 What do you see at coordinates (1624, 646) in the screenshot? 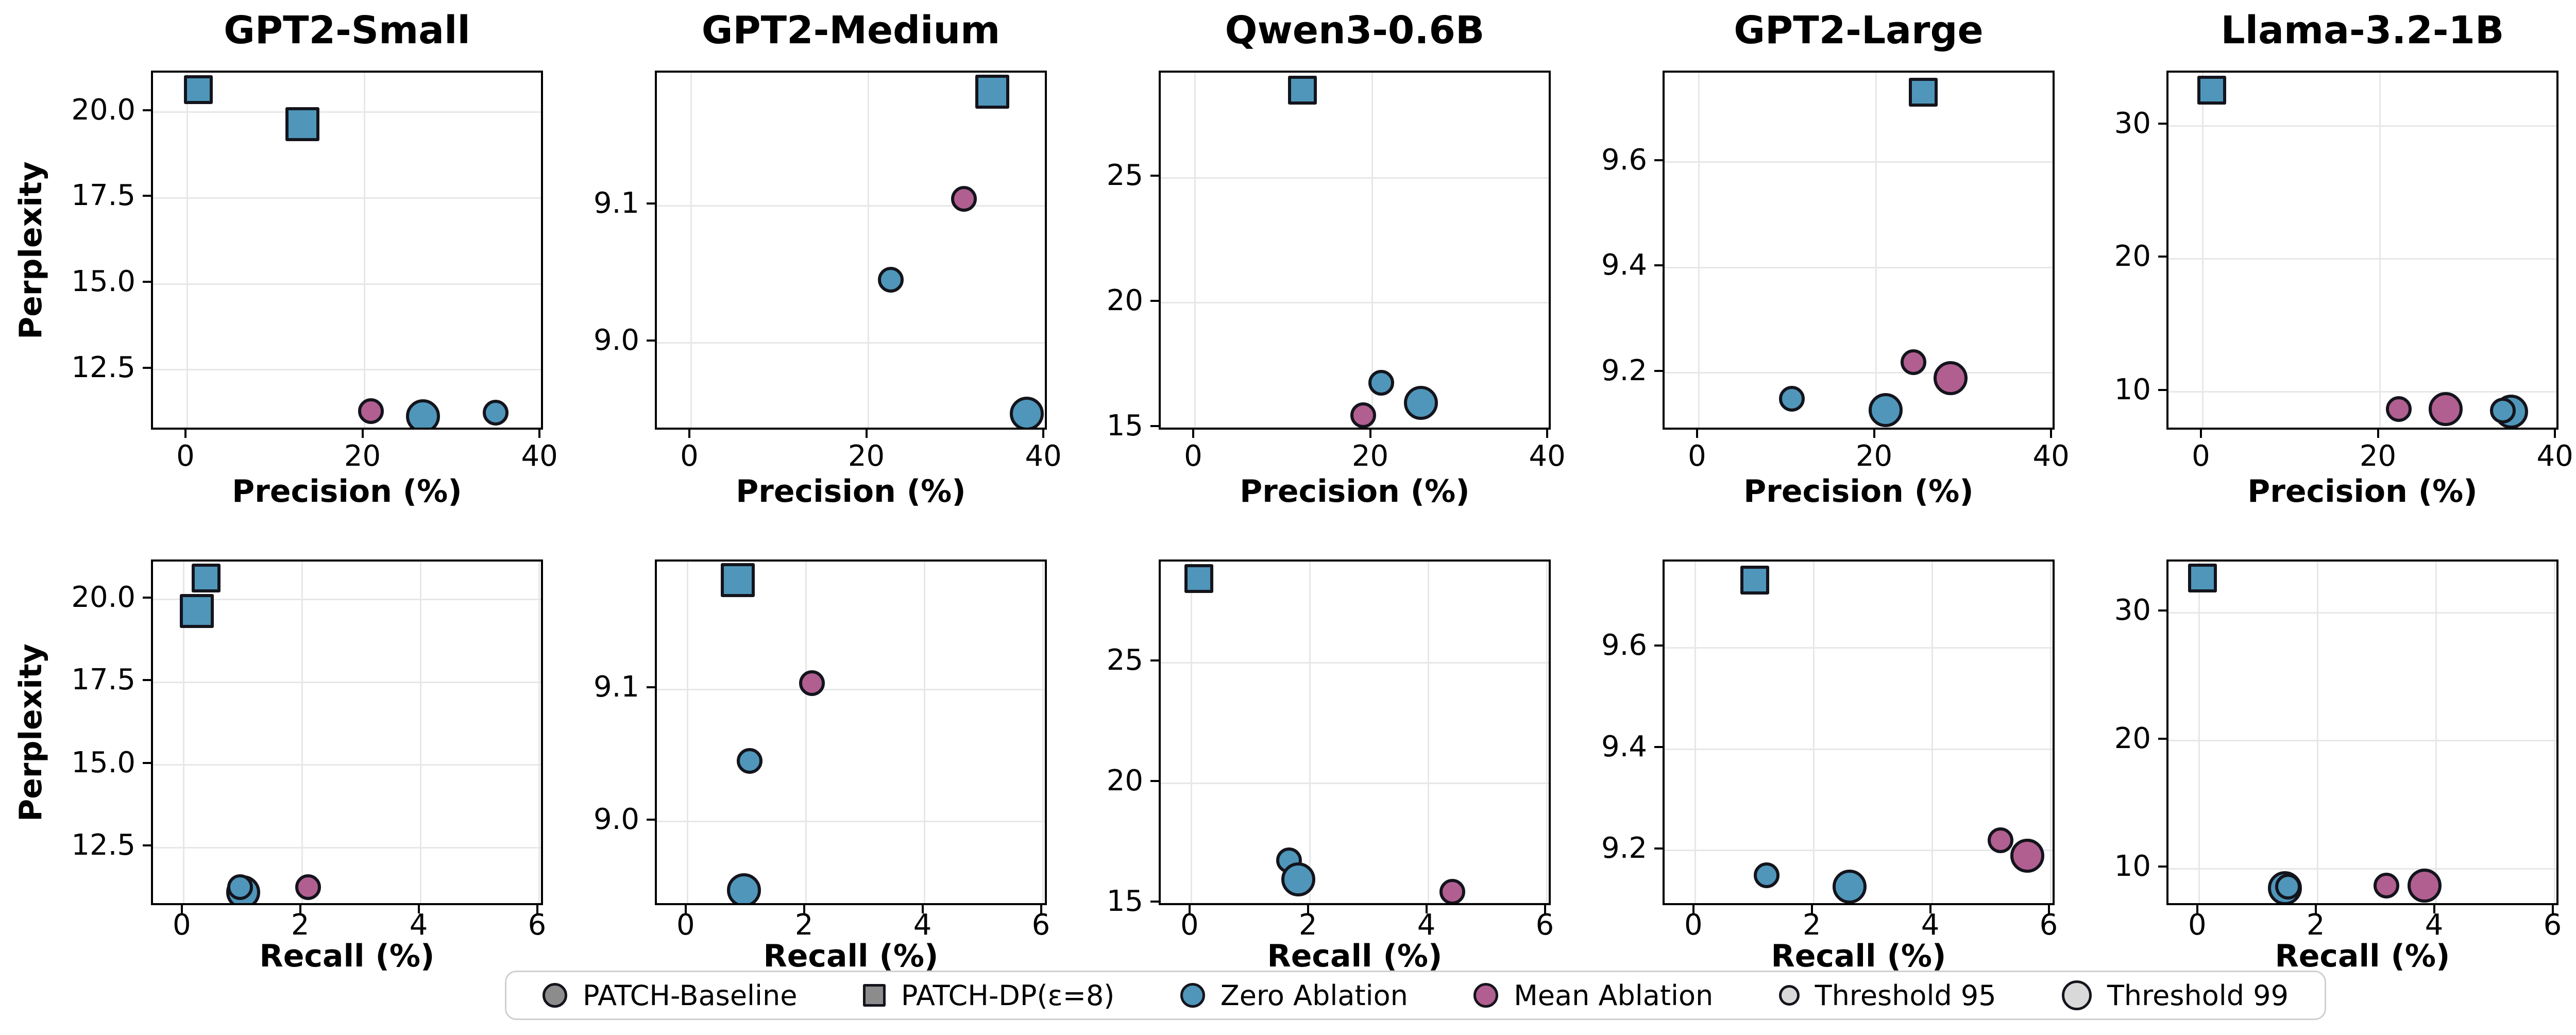
I see `y-tick-label: 9.6` at bounding box center [1624, 646].